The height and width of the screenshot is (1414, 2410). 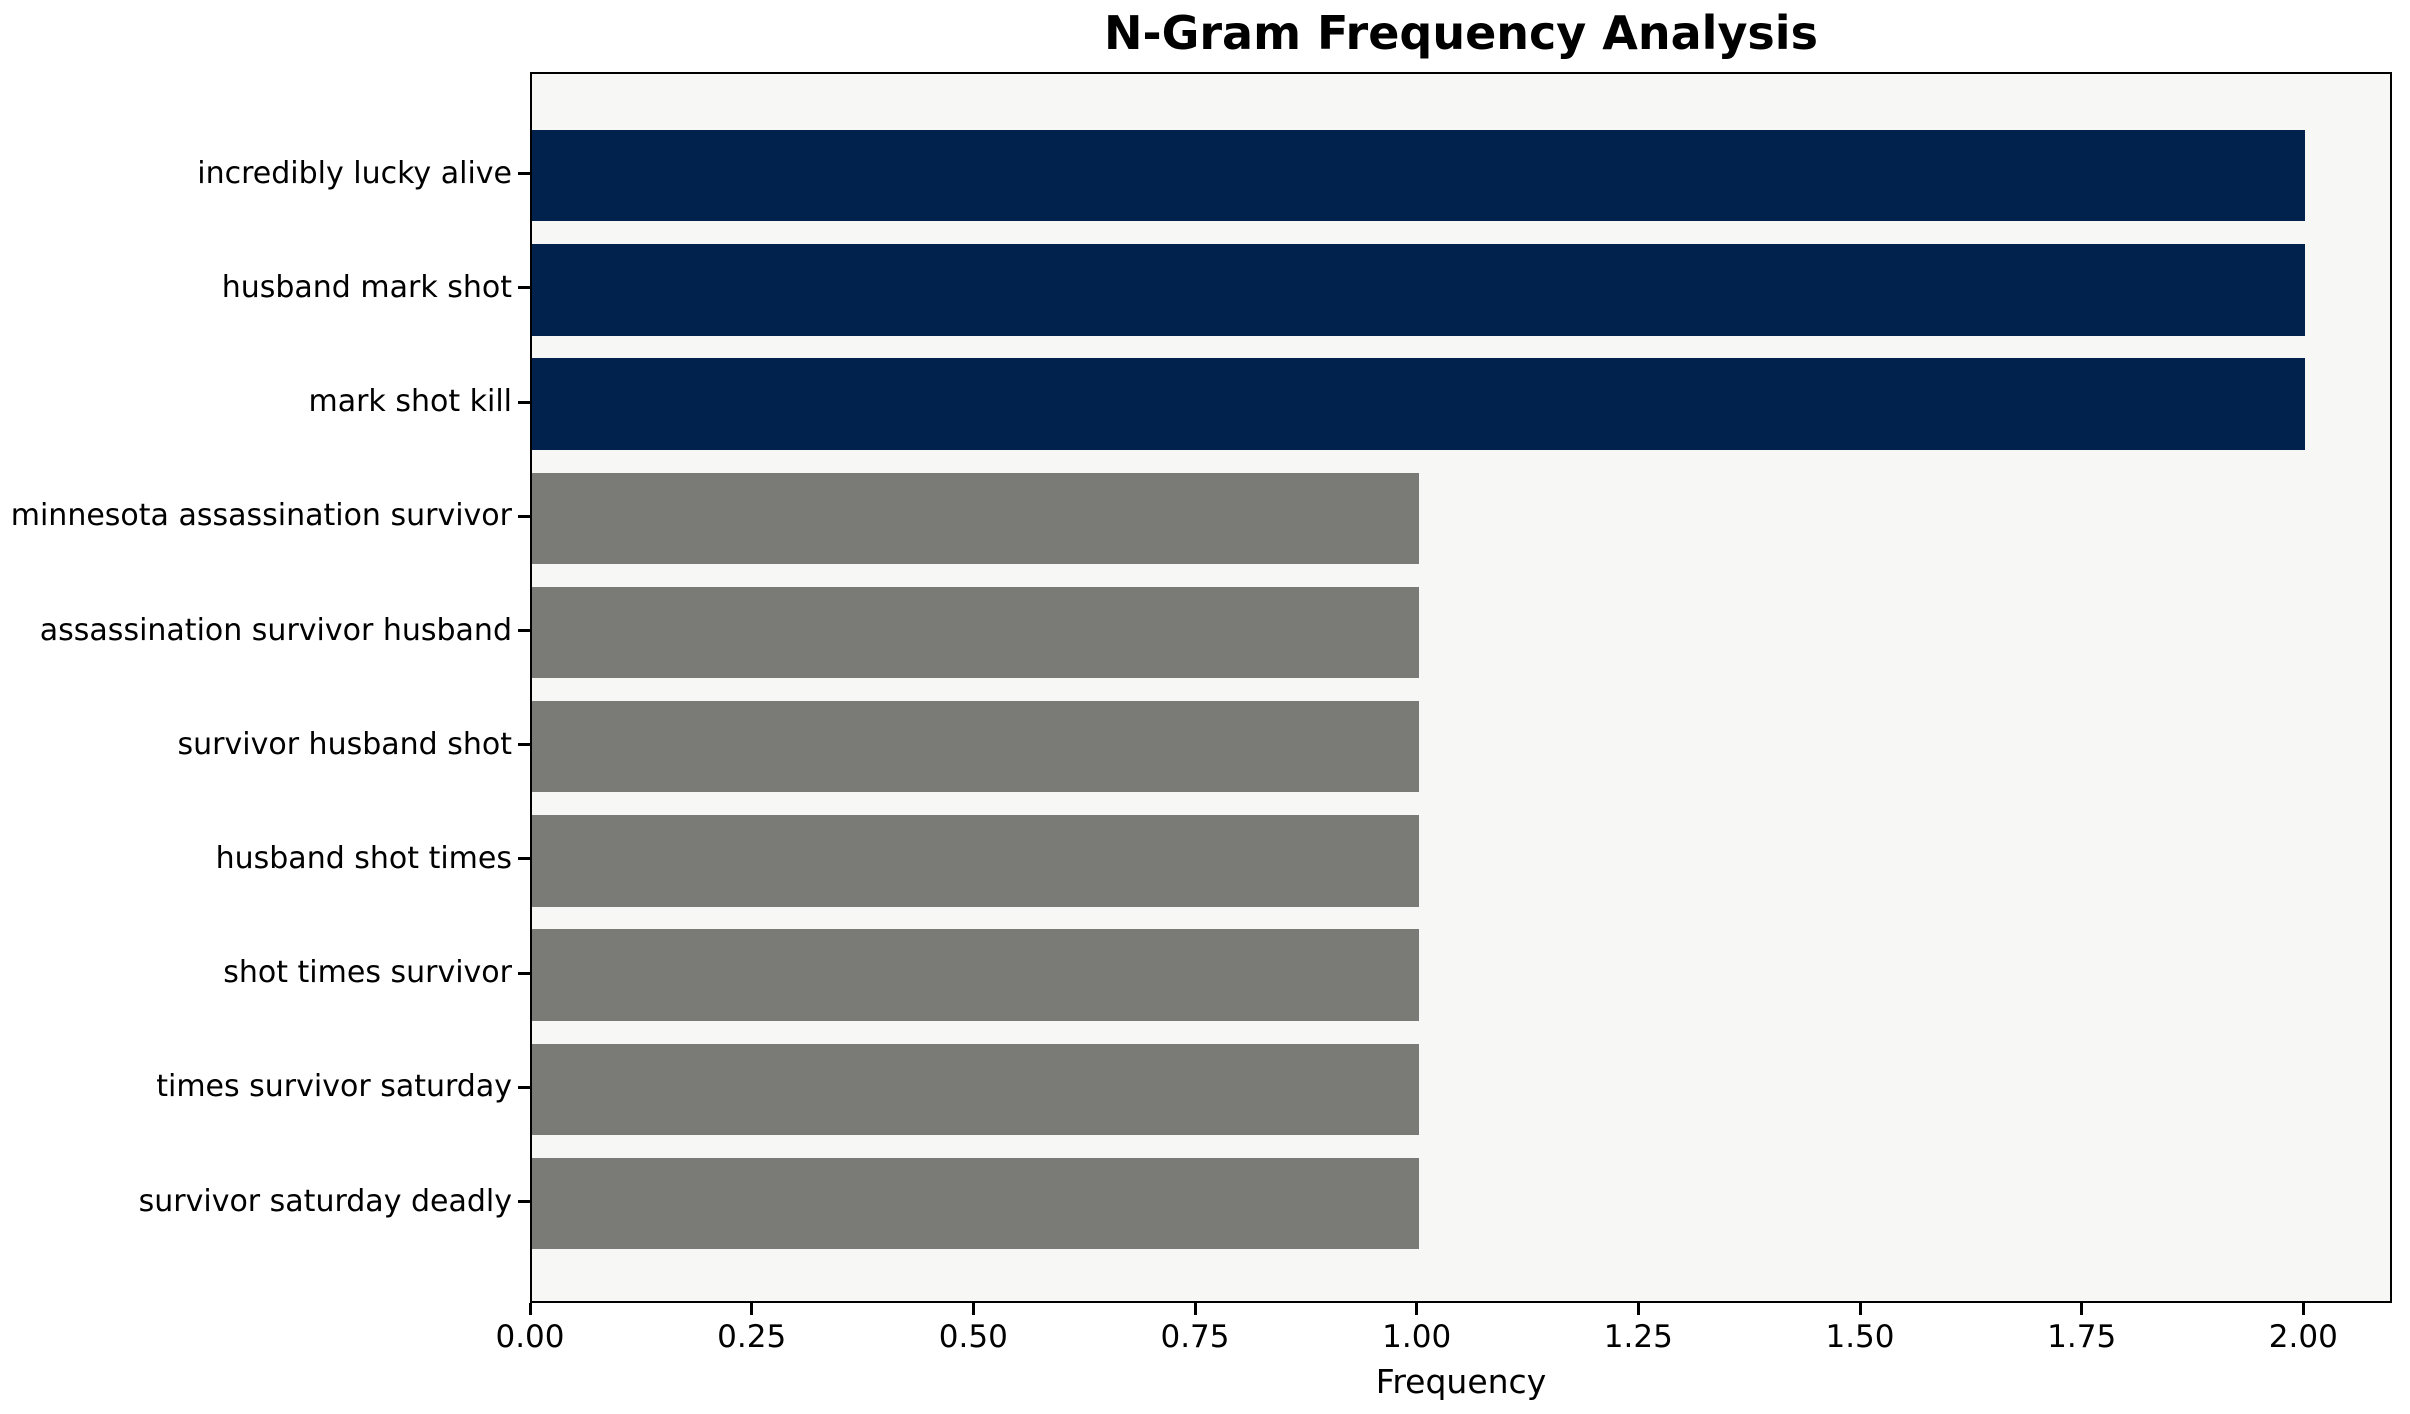 I want to click on bar-survivor-saturday-deadly, so click(x=975, y=1203).